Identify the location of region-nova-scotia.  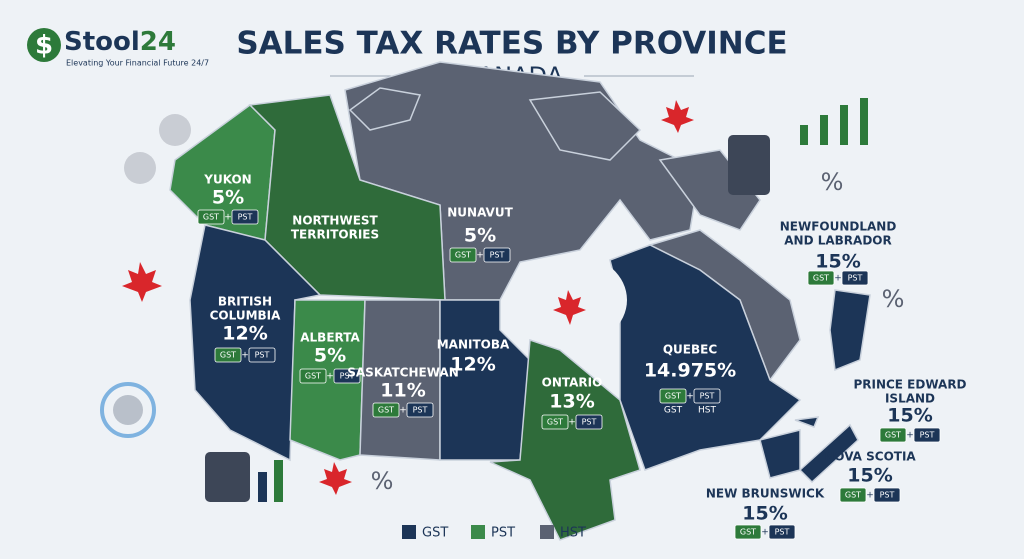
(828, 453).